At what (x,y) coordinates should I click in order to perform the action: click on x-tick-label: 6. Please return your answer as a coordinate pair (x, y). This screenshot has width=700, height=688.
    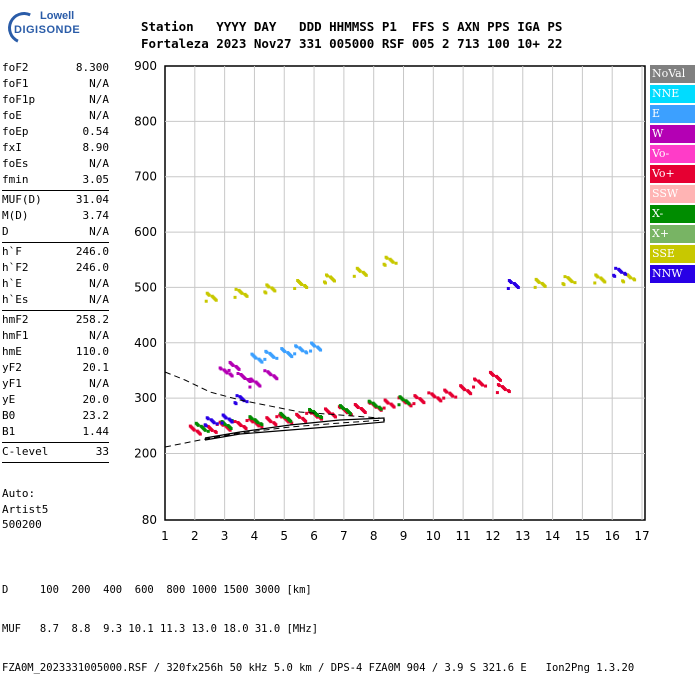
    Looking at the image, I should click on (314, 536).